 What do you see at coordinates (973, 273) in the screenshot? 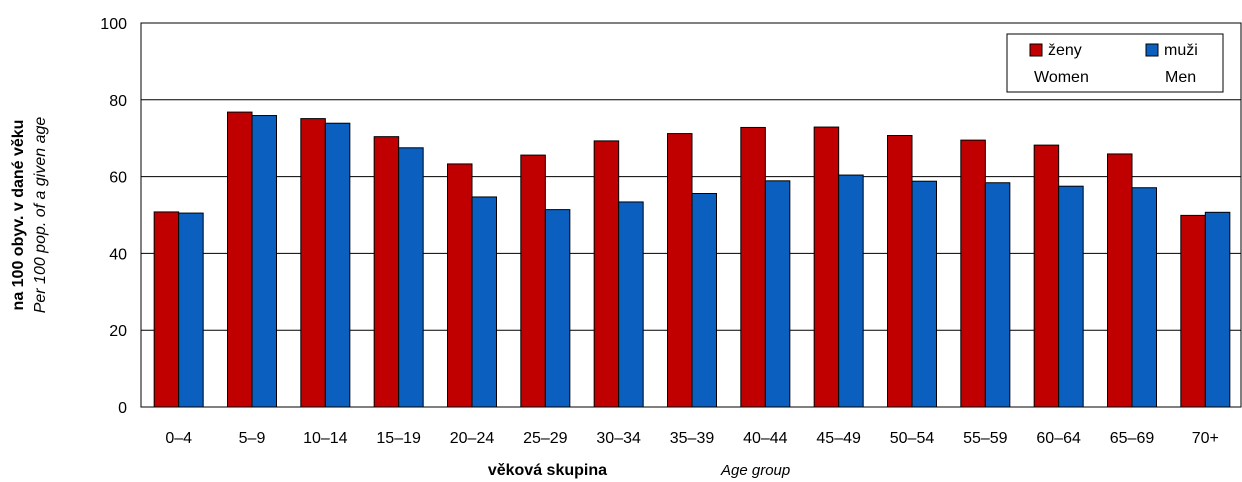
I see `bar-women-55–59` at bounding box center [973, 273].